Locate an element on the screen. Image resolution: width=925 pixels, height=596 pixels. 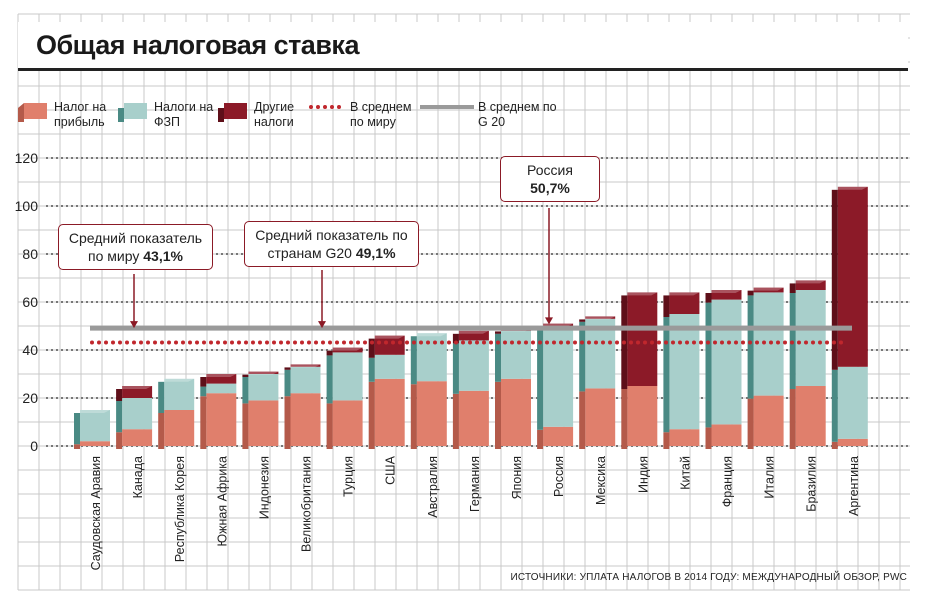
y-tick-label: 0 is located at coordinates (34, 446).